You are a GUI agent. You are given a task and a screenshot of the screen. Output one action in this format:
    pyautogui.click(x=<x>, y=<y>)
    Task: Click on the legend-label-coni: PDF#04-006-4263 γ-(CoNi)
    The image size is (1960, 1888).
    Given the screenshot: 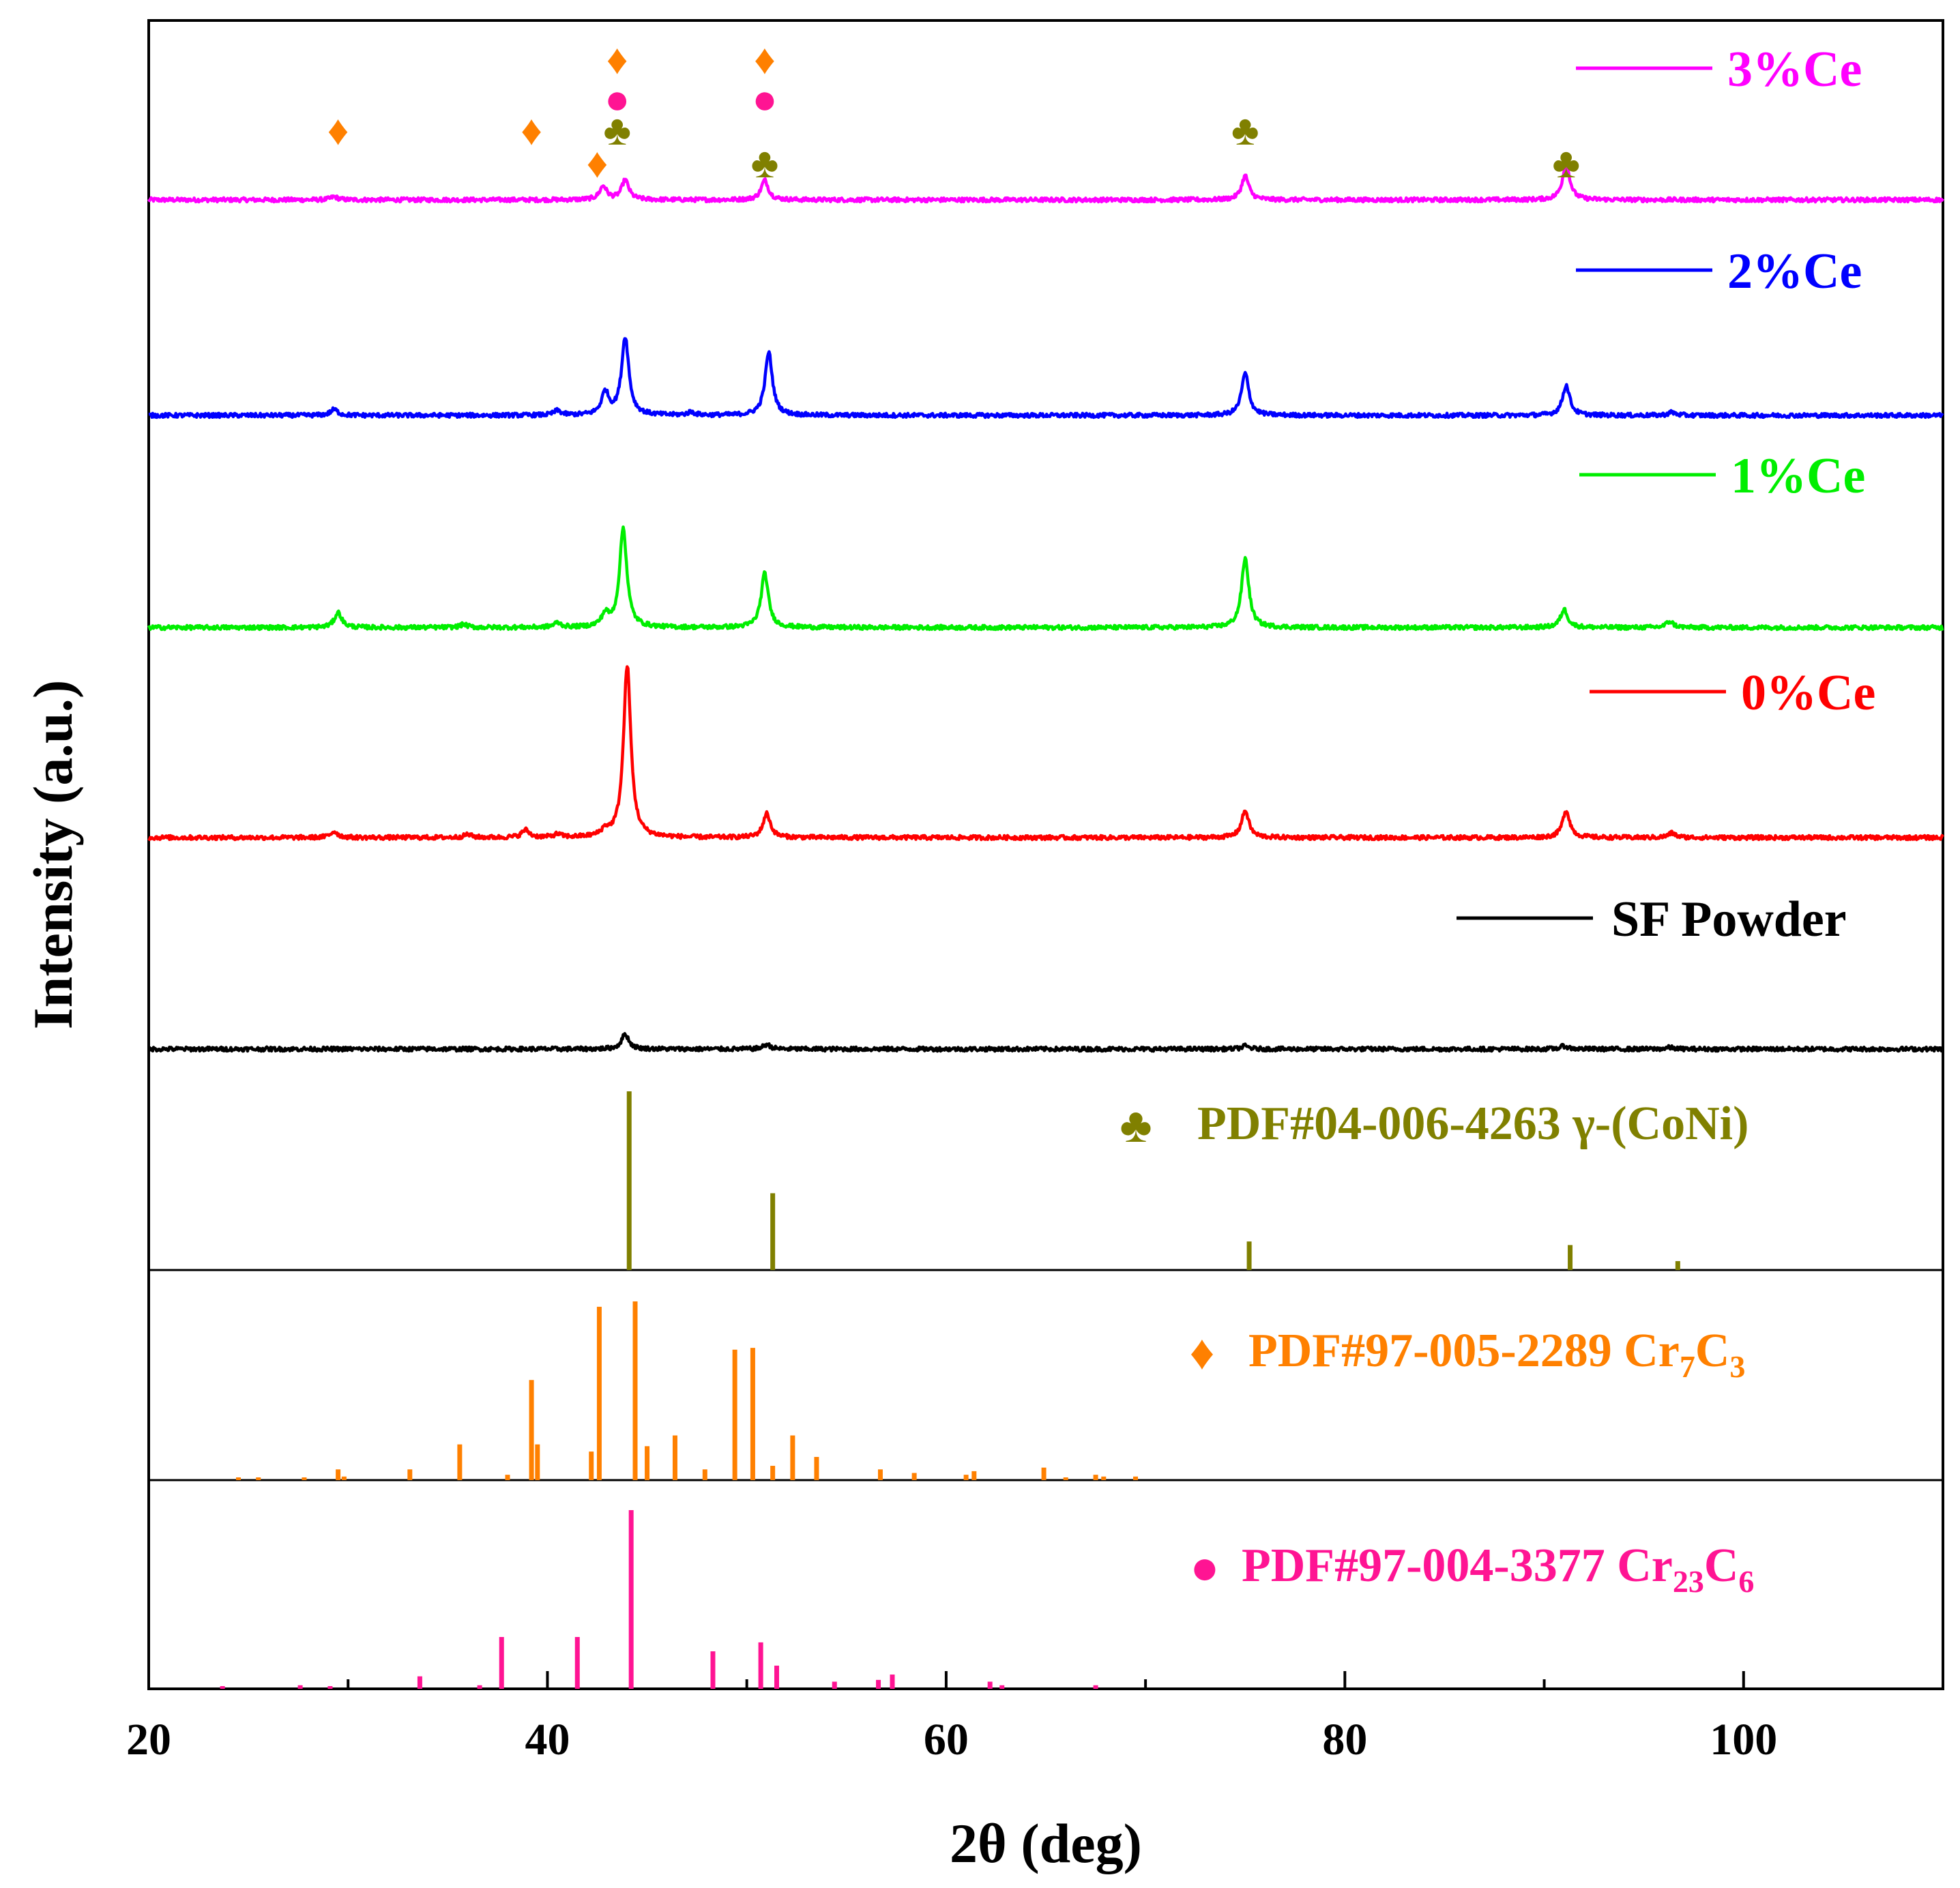 What is the action you would take?
    pyautogui.click(x=1473, y=1123)
    